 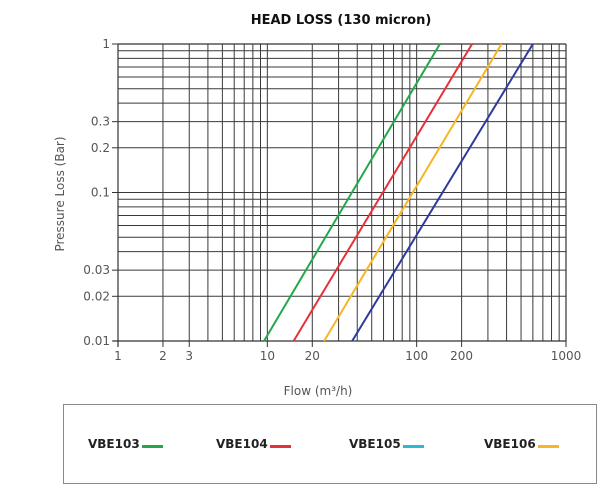 I want to click on y-tick-label: 0.01, so click(x=96, y=341).